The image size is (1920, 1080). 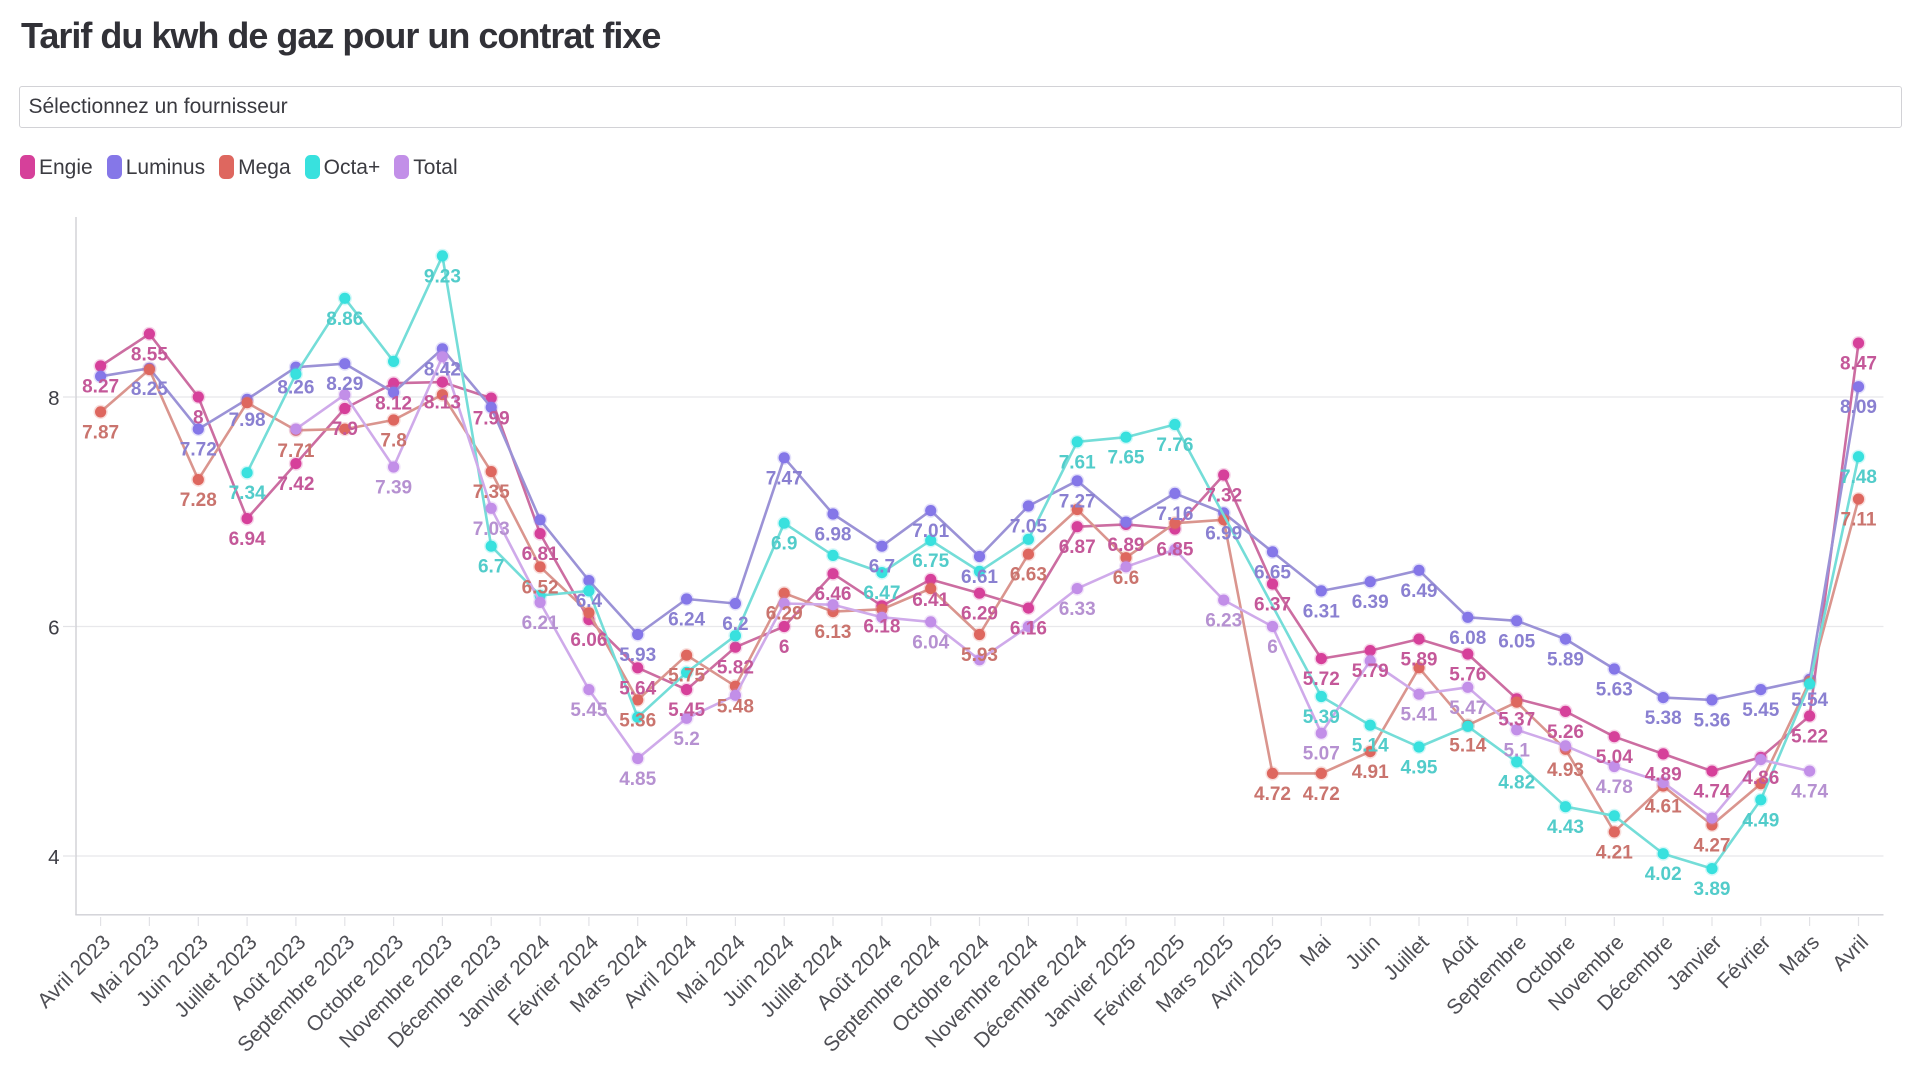 What do you see at coordinates (1467, 708) in the screenshot?
I see `svg-text: 5.47` at bounding box center [1467, 708].